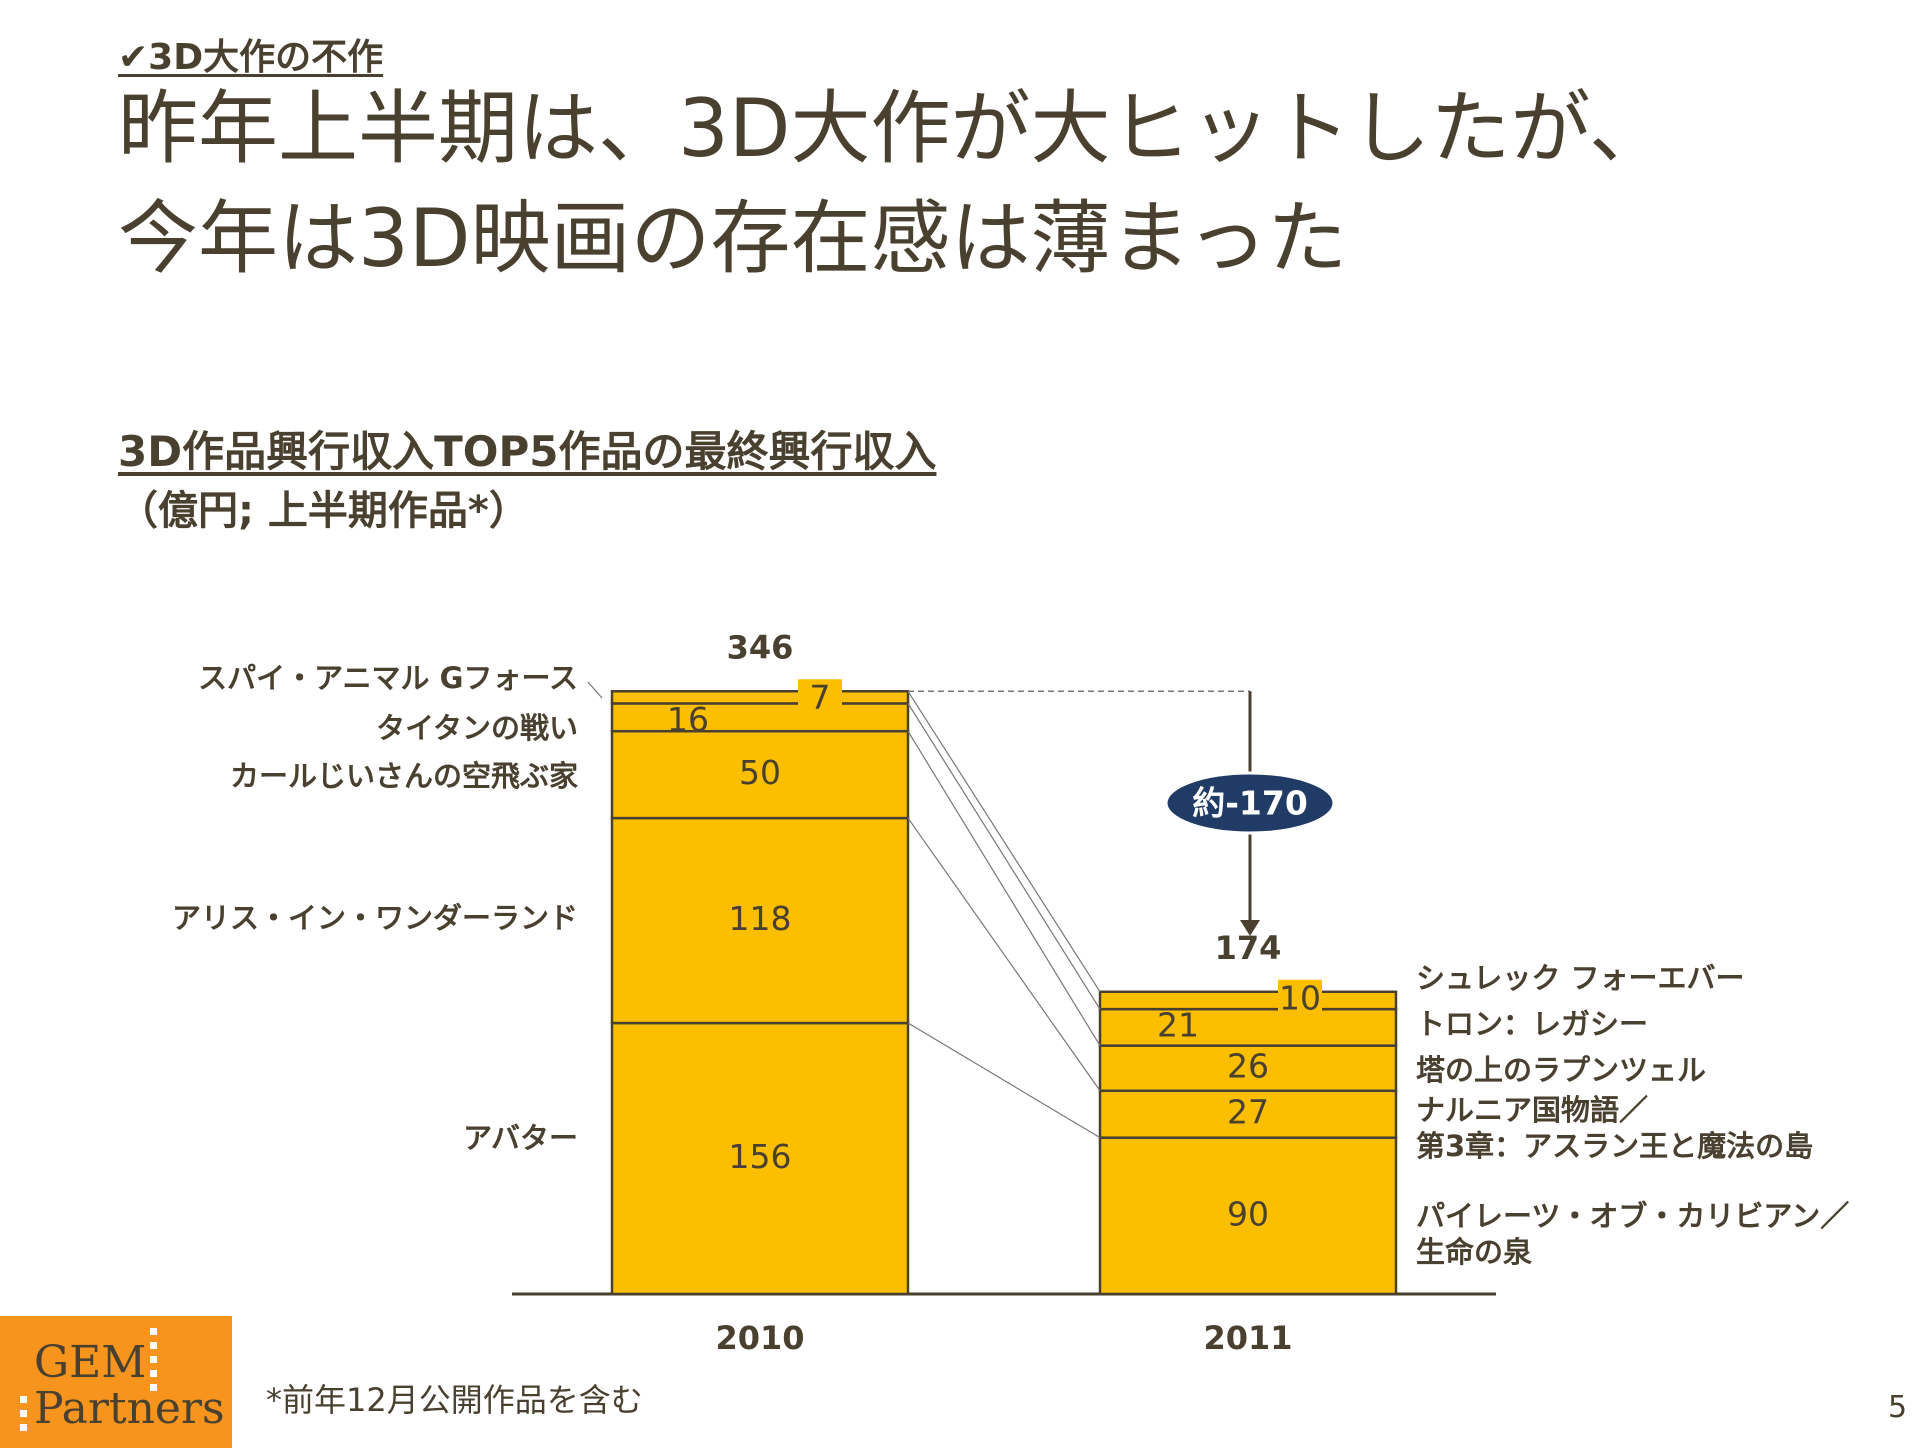 The height and width of the screenshot is (1448, 1930). What do you see at coordinates (1561, 1070) in the screenshot?
I see `series-label-2011: 塔の上のラプンツェル` at bounding box center [1561, 1070].